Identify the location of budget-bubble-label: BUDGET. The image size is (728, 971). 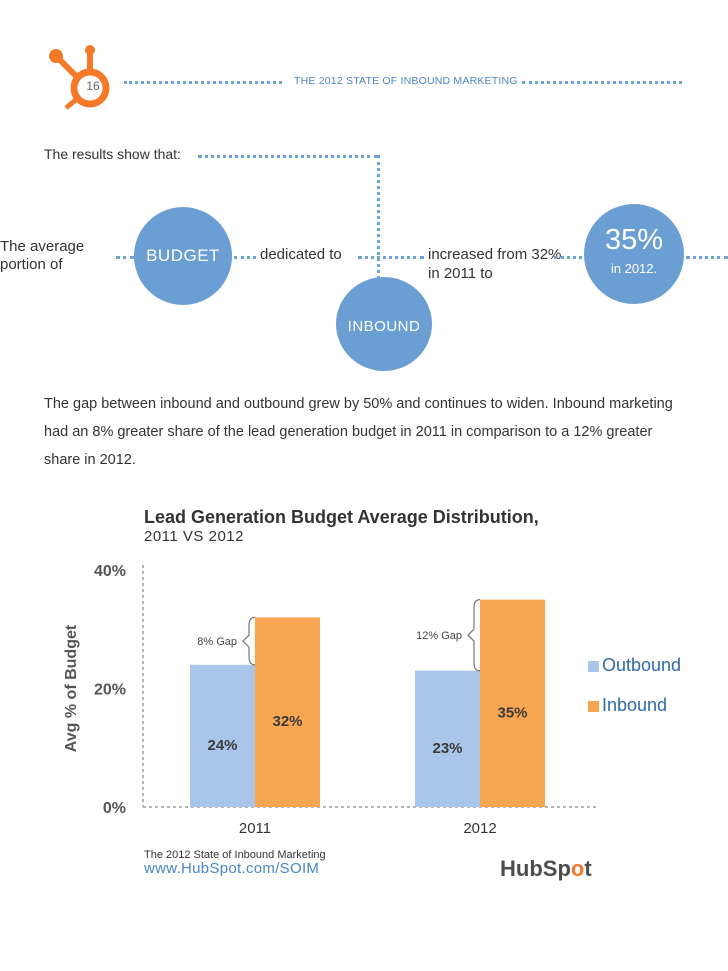
(183, 255).